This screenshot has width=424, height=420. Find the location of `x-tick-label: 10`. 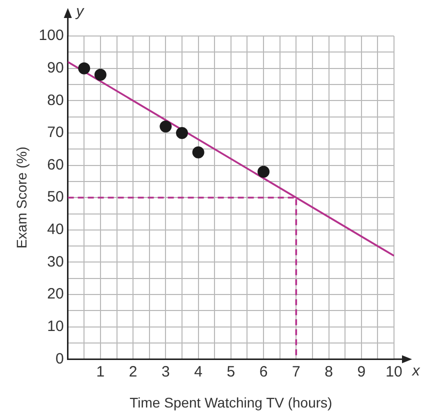

x-tick-label: 10 is located at coordinates (394, 371).